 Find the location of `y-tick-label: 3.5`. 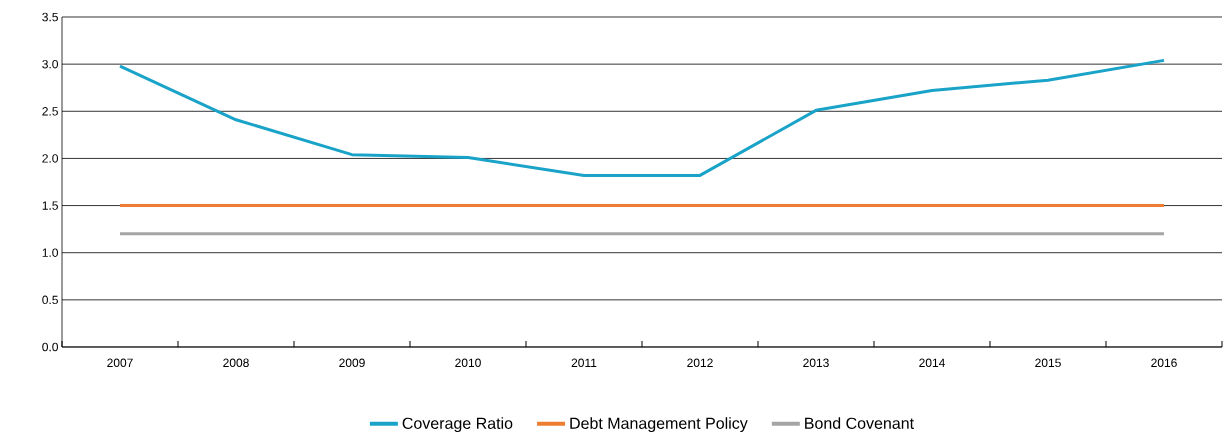

y-tick-label: 3.5 is located at coordinates (50, 17).